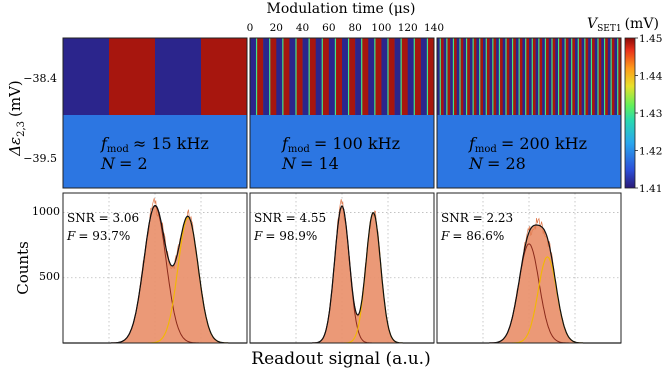 This screenshot has width=668, height=375. I want to click on histogram-bottom-left: SNR = 3.06 F = 93.7%, so click(155, 268).